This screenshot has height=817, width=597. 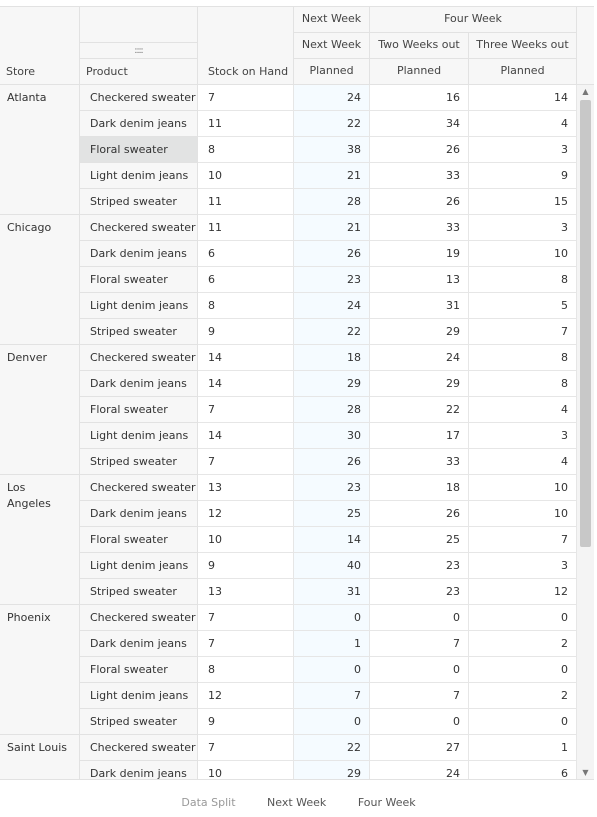 What do you see at coordinates (419, 306) in the screenshot?
I see `planned-two-weeks-cell: 31` at bounding box center [419, 306].